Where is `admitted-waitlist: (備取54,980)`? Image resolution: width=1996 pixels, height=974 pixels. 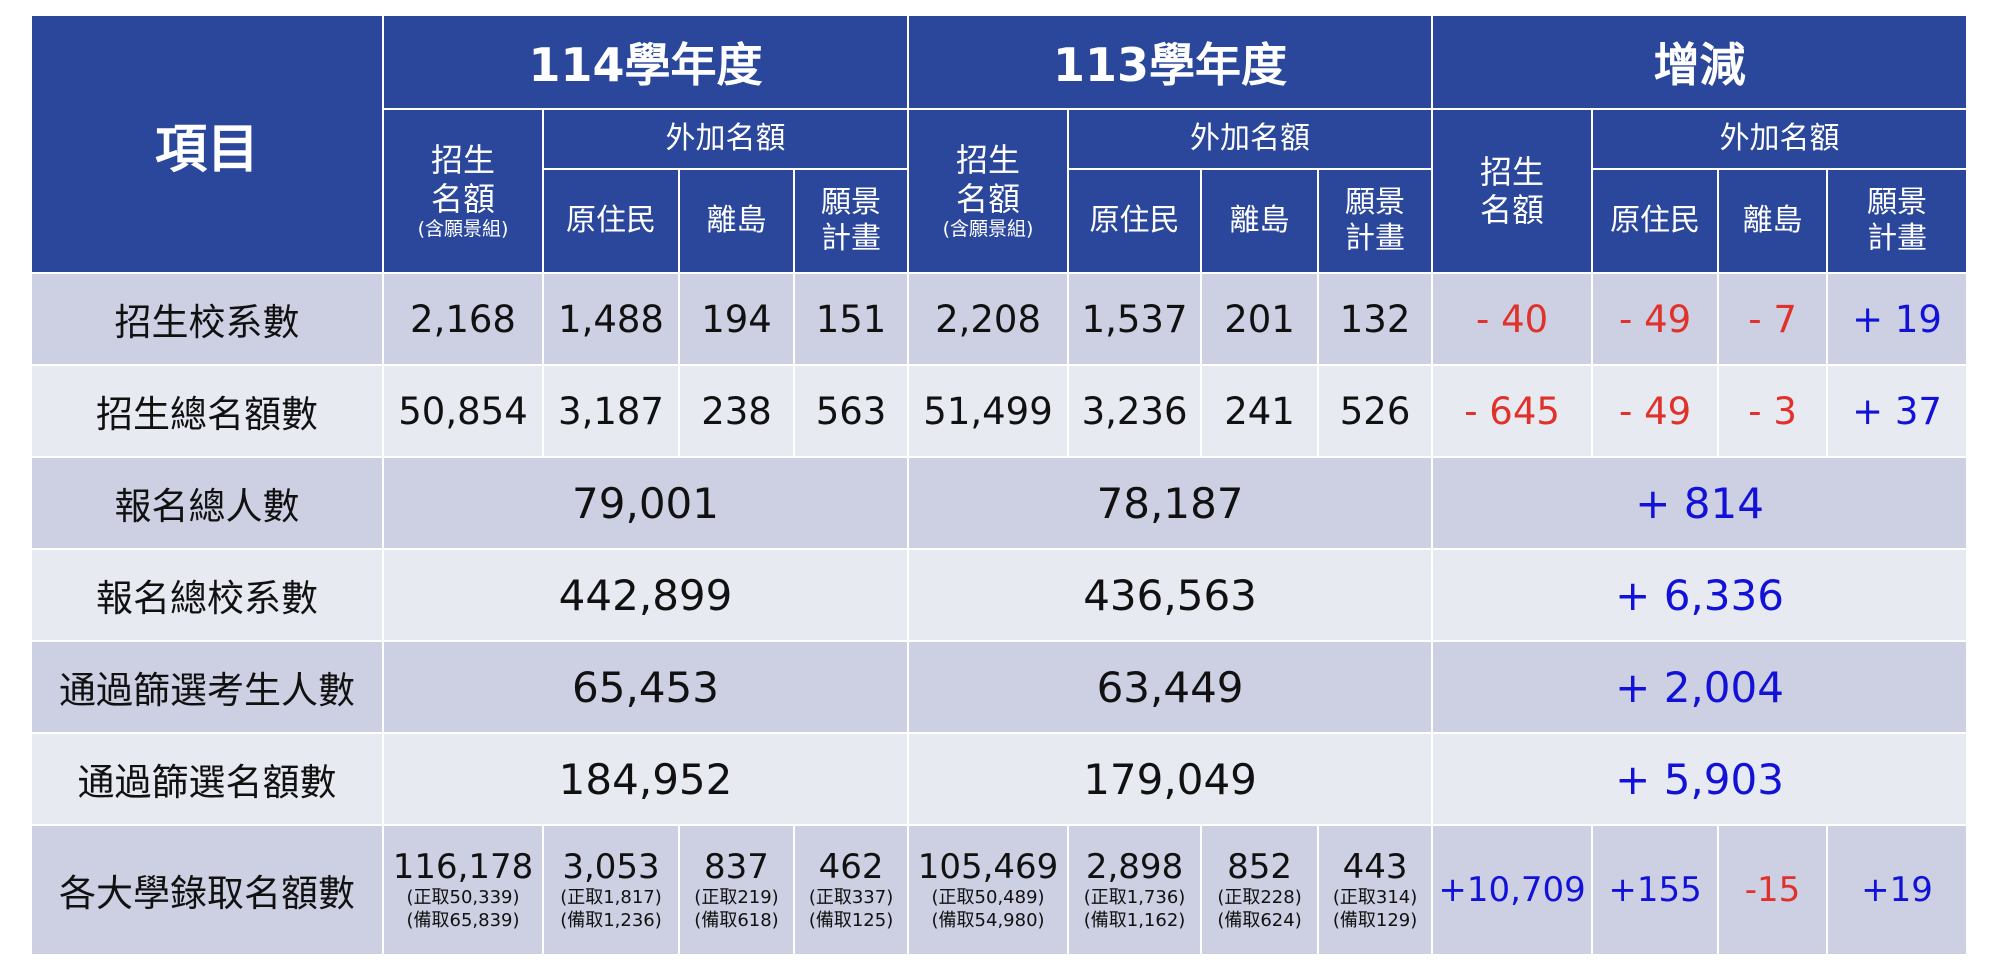 admitted-waitlist: (備取54,980) is located at coordinates (988, 920).